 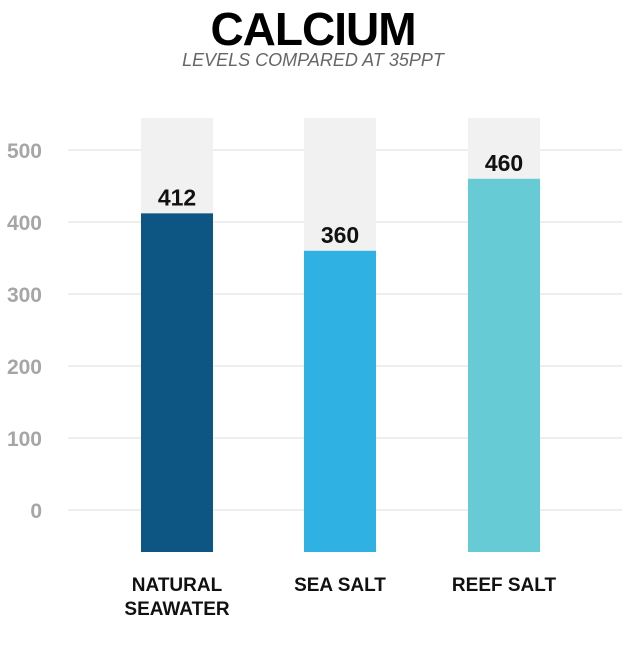 What do you see at coordinates (177, 197) in the screenshot?
I see `data-label: 412` at bounding box center [177, 197].